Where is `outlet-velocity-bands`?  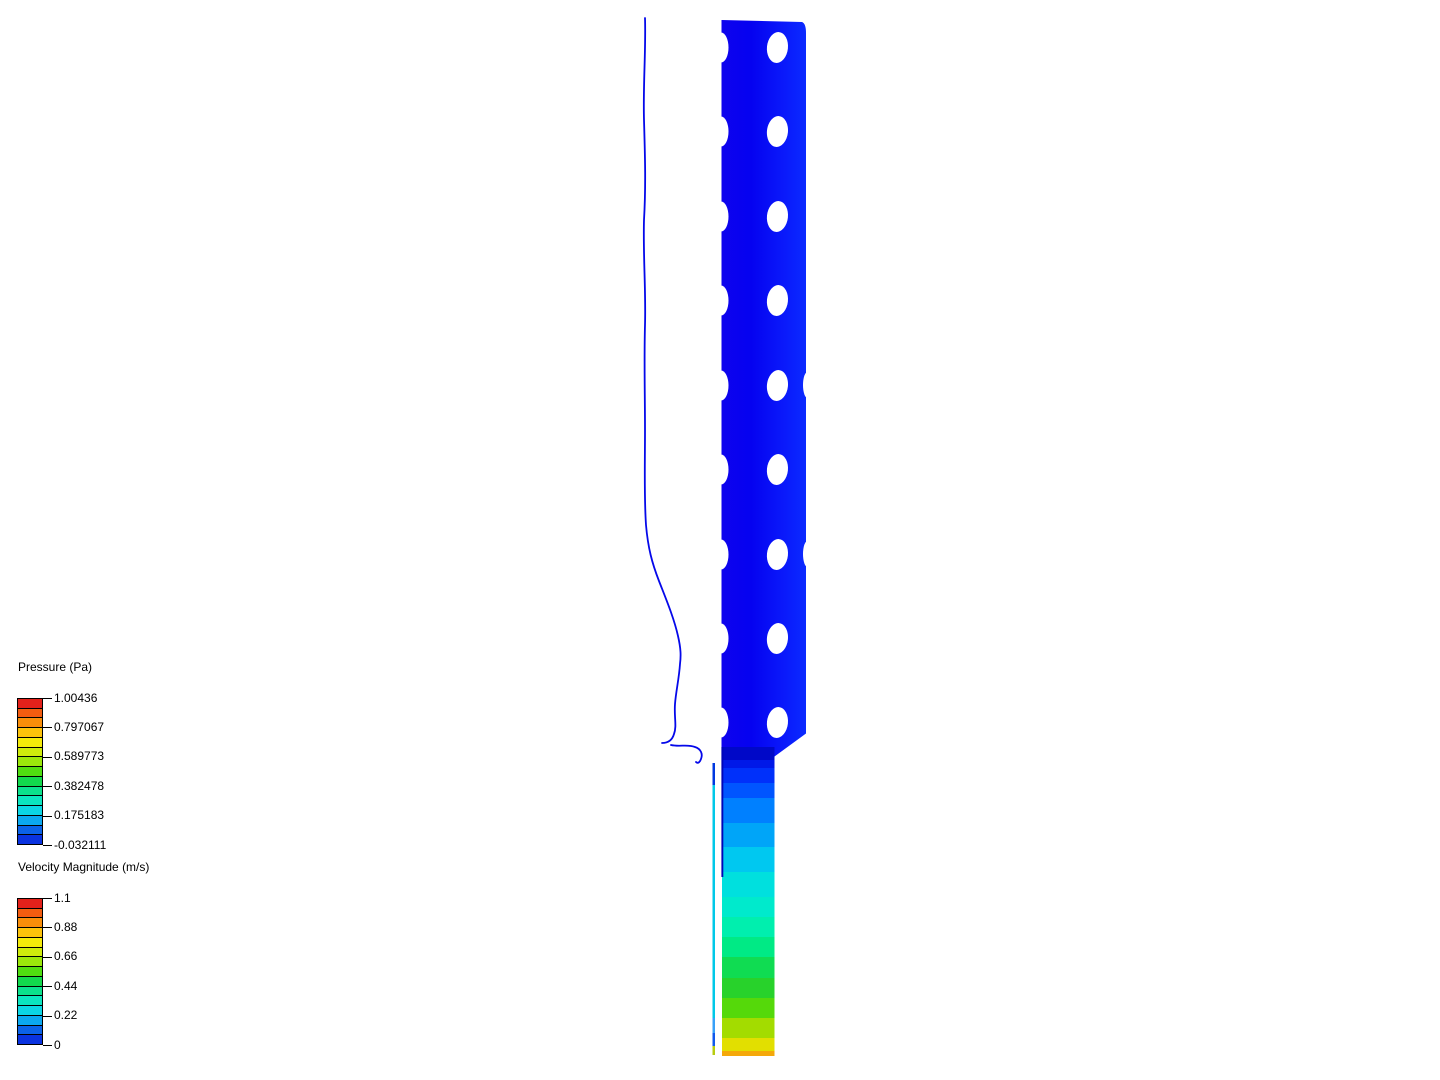
outlet-velocity-bands is located at coordinates (748, 901).